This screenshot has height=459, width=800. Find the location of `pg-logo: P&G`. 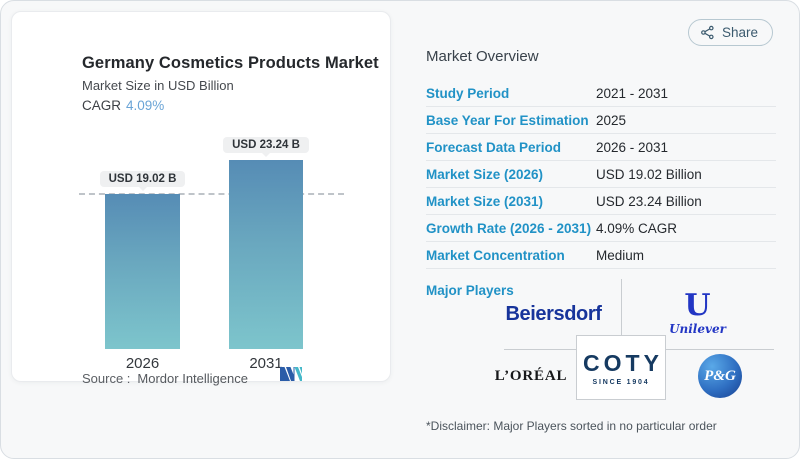

pg-logo: P&G is located at coordinates (720, 376).